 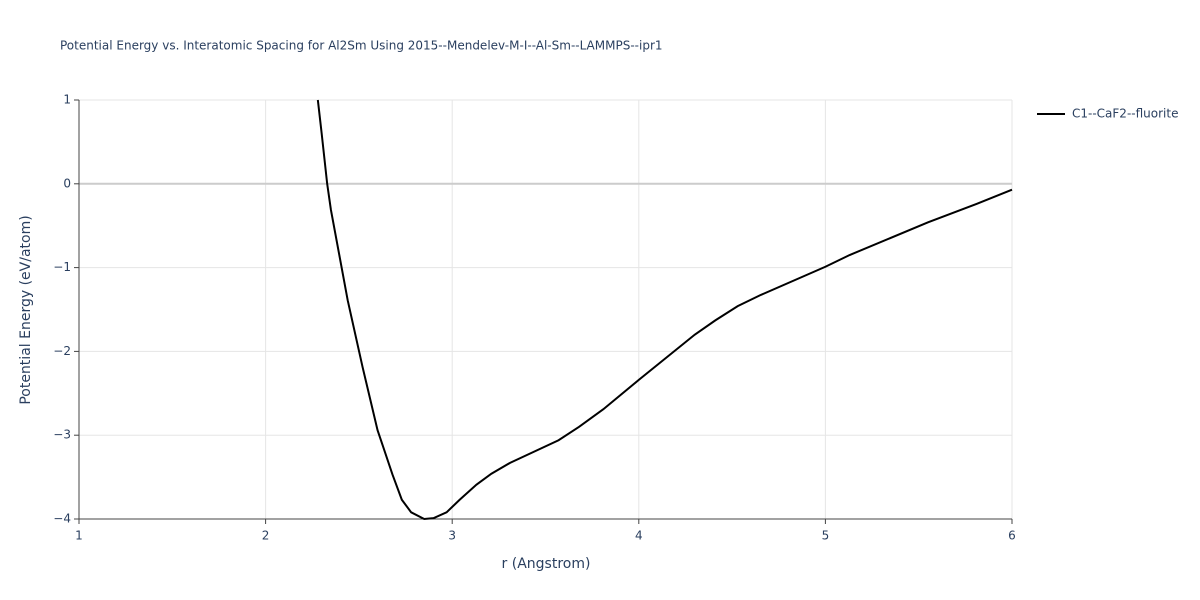 What do you see at coordinates (826, 536) in the screenshot?
I see `x-tick-label: 5` at bounding box center [826, 536].